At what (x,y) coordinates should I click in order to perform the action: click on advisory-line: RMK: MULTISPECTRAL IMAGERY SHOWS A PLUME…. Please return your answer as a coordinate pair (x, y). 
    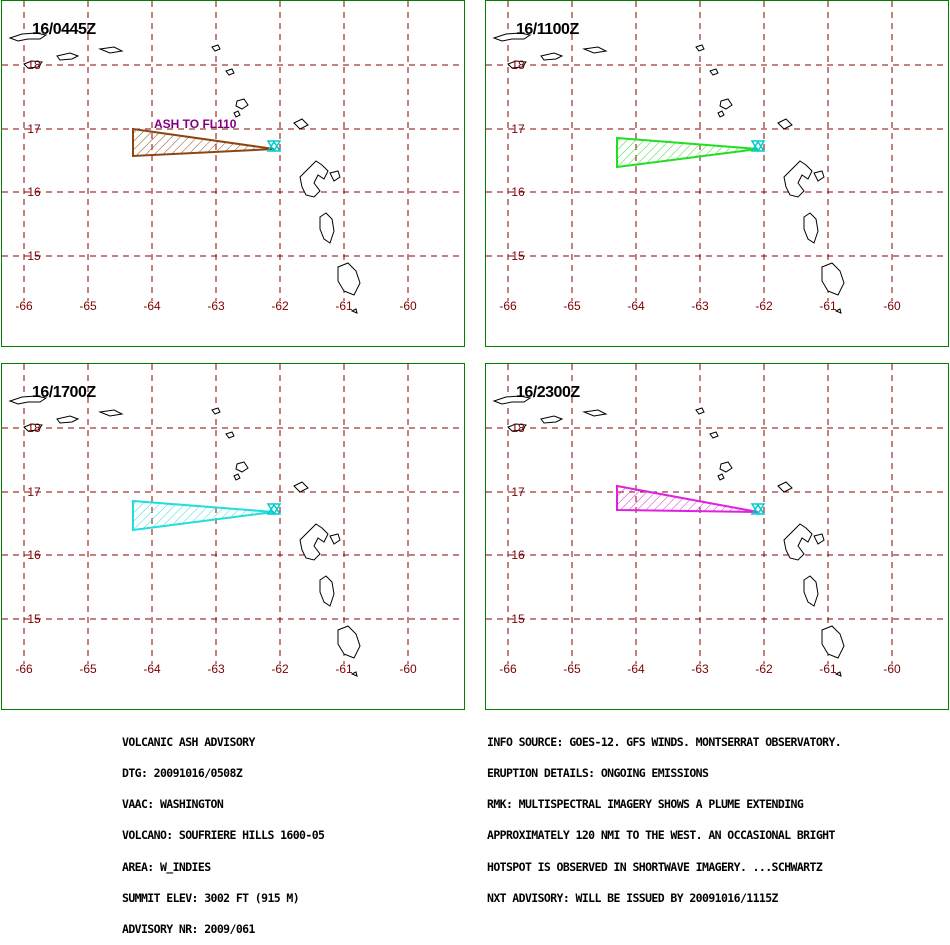
    Looking at the image, I should click on (645, 804).